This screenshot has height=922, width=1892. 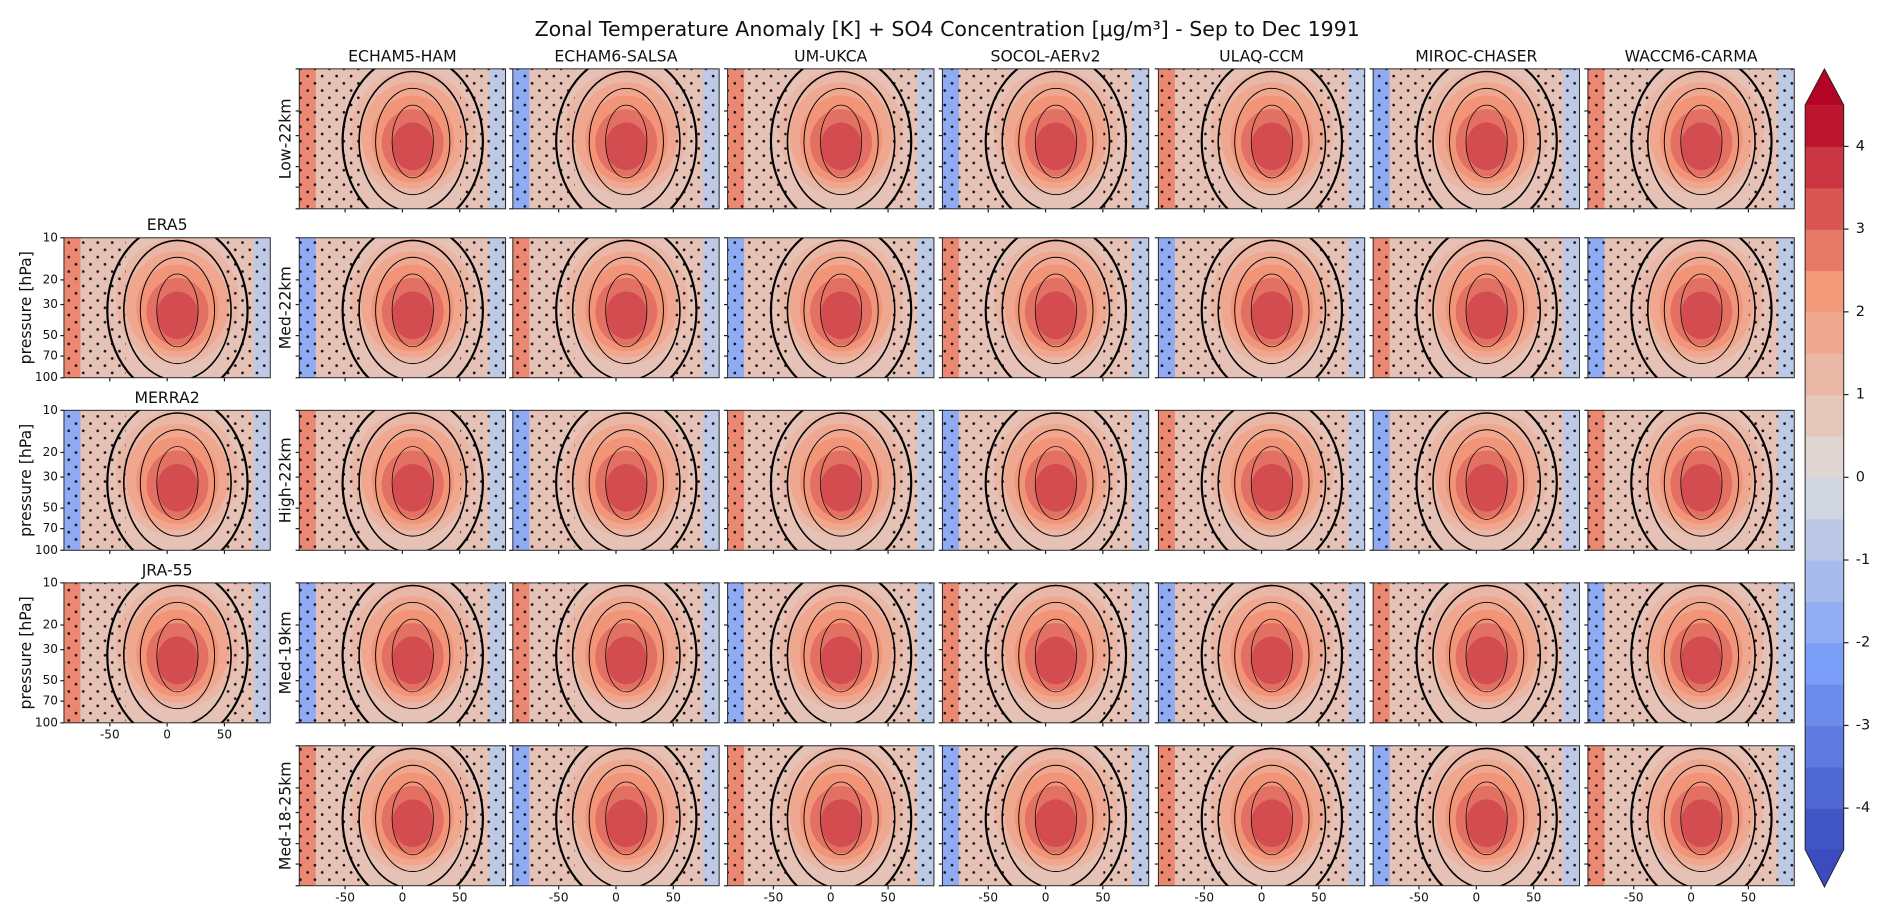 What do you see at coordinates (1860, 477) in the screenshot?
I see `colorbar-tick-label: 0` at bounding box center [1860, 477].